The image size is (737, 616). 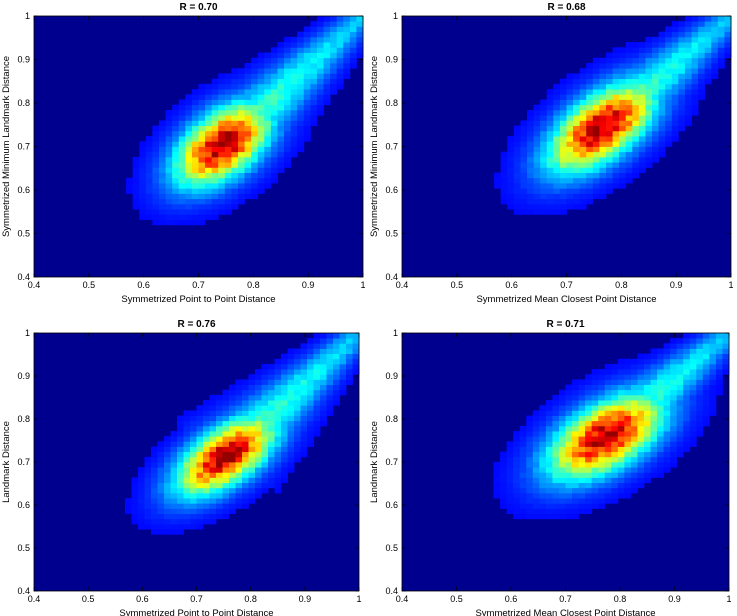 I want to click on y-tick-label: 1, so click(x=395, y=333).